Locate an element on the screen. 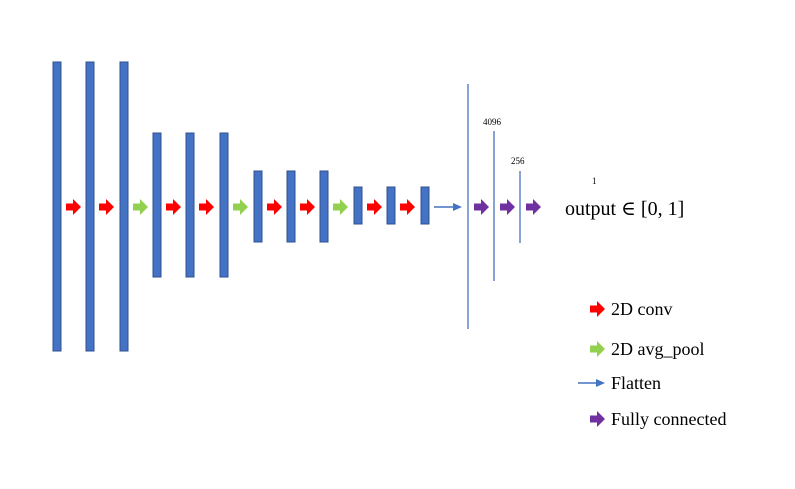 This screenshot has height=489, width=795. legend-flatten-label: Flatten is located at coordinates (636, 383).